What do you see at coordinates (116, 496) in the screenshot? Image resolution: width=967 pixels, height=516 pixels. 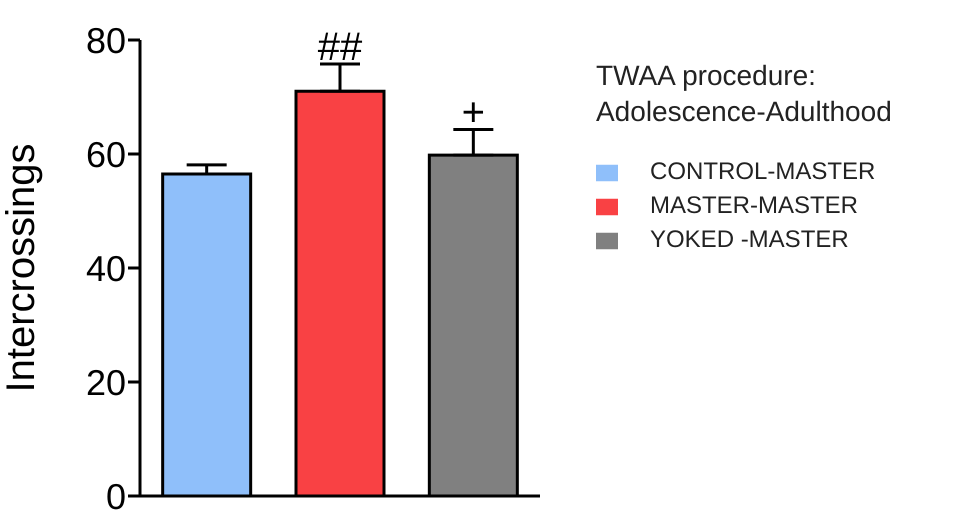 I see `y-tick-label: 0` at bounding box center [116, 496].